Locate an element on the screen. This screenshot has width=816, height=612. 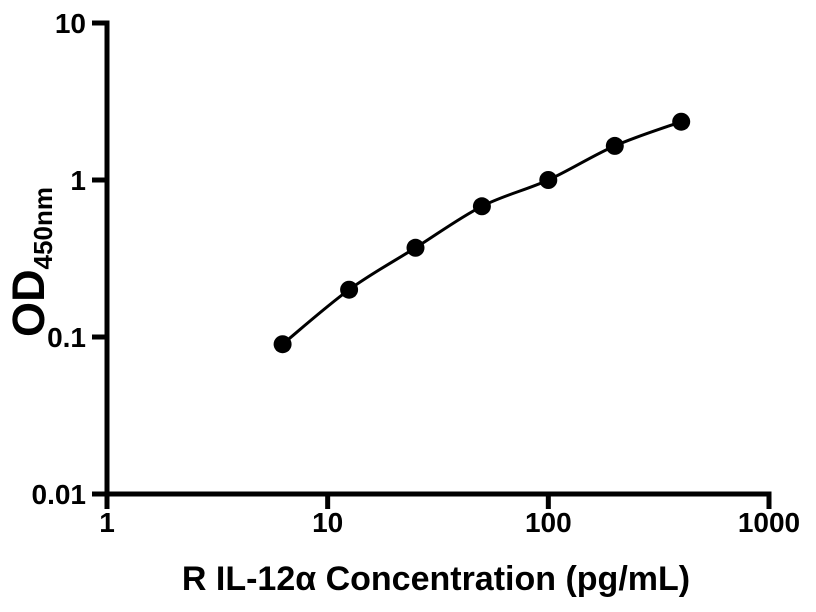
y-axis-title-main: OD is located at coordinates (28, 303).